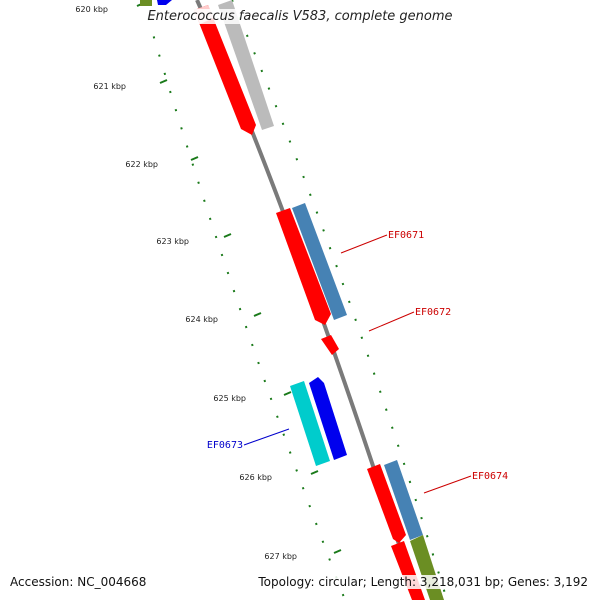 This screenshot has width=600, height=600. Describe the element at coordinates (328, 418) in the screenshot. I see `gene-ef0673-blue` at that location.